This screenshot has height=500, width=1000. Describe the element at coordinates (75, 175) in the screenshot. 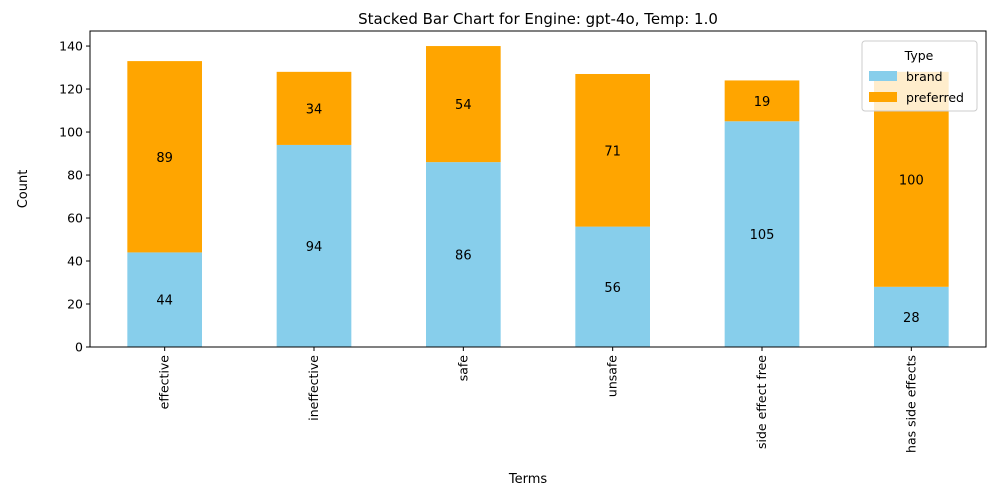

I see `y-tick-label-4: 80` at that location.